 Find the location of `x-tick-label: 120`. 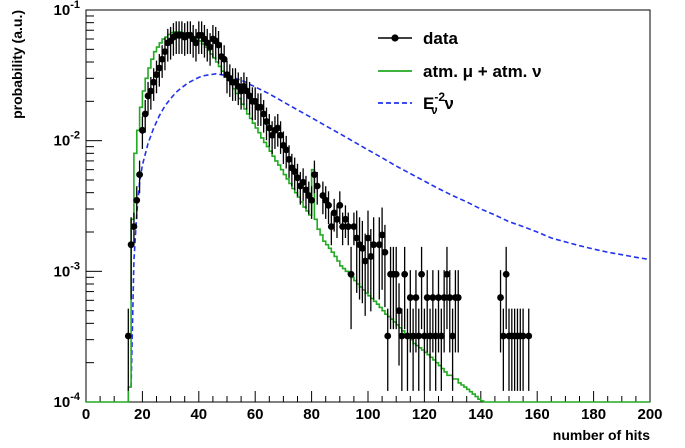

x-tick-label: 120 is located at coordinates (424, 414).